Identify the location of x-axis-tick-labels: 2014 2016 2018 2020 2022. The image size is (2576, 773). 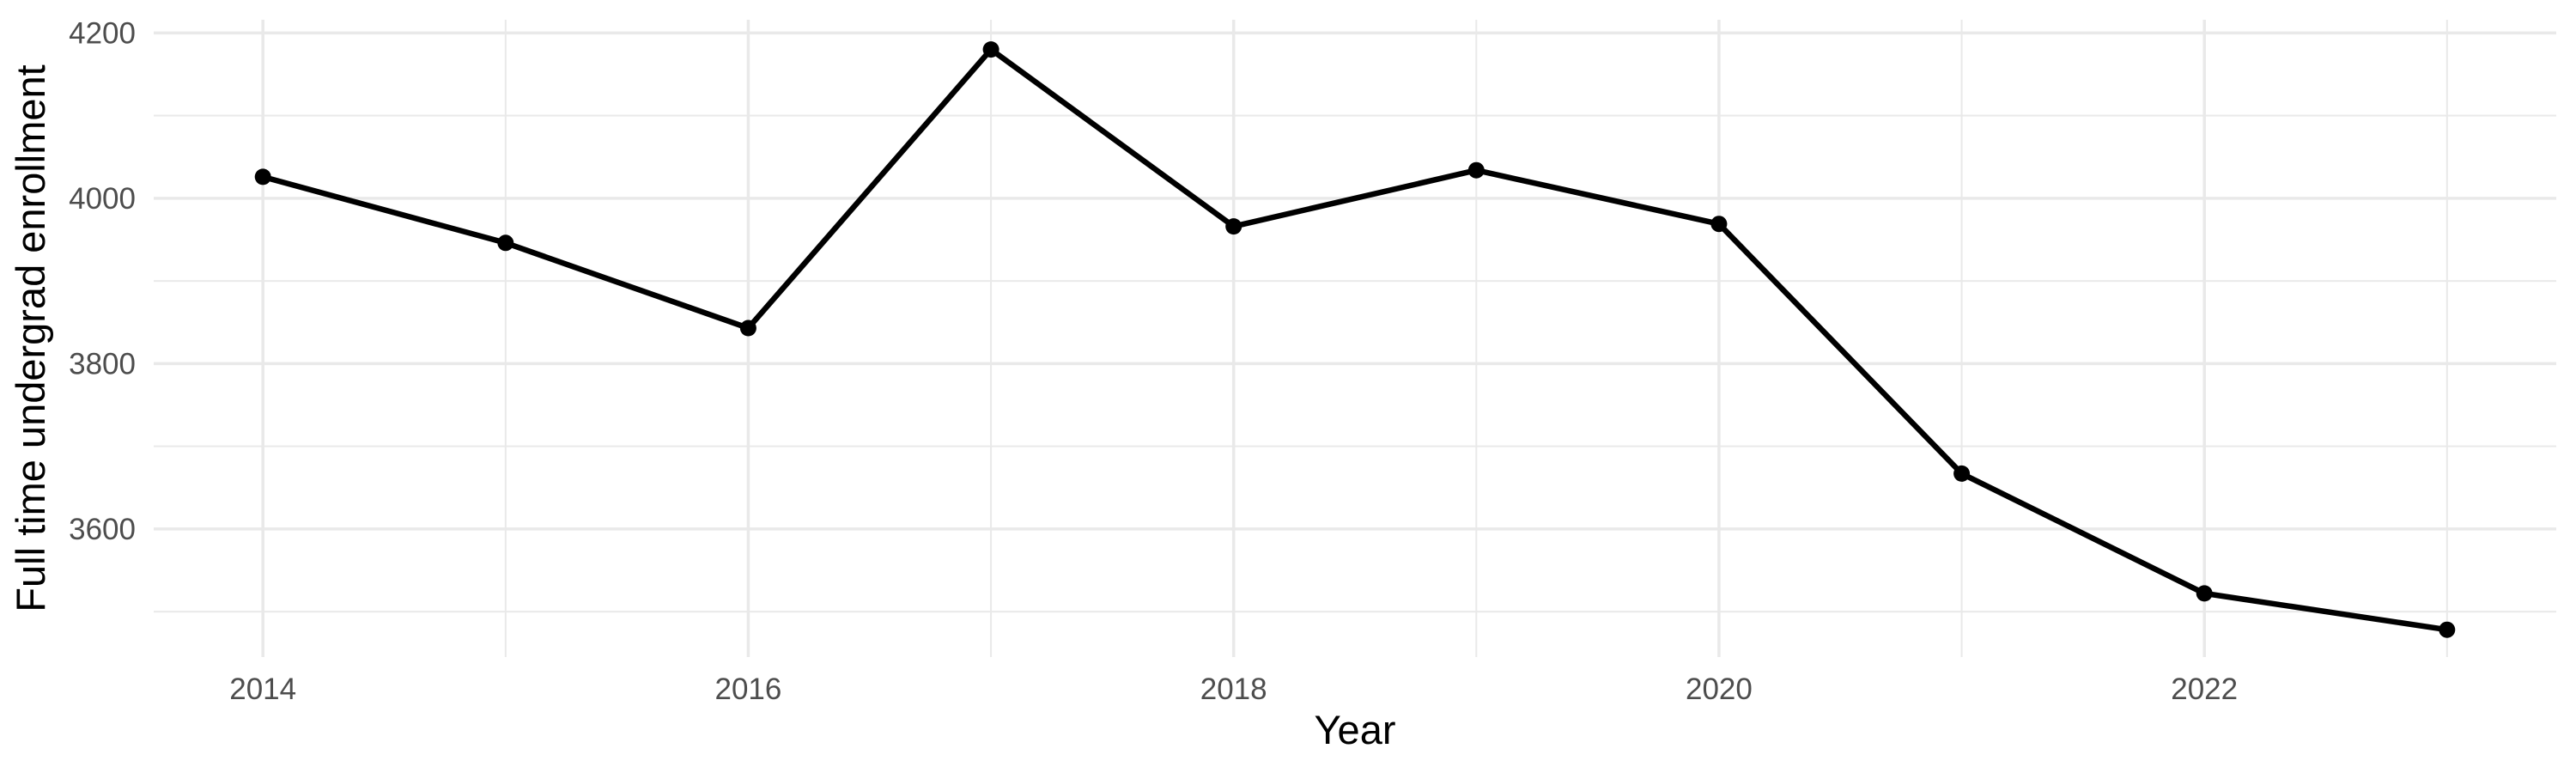
(1233, 689).